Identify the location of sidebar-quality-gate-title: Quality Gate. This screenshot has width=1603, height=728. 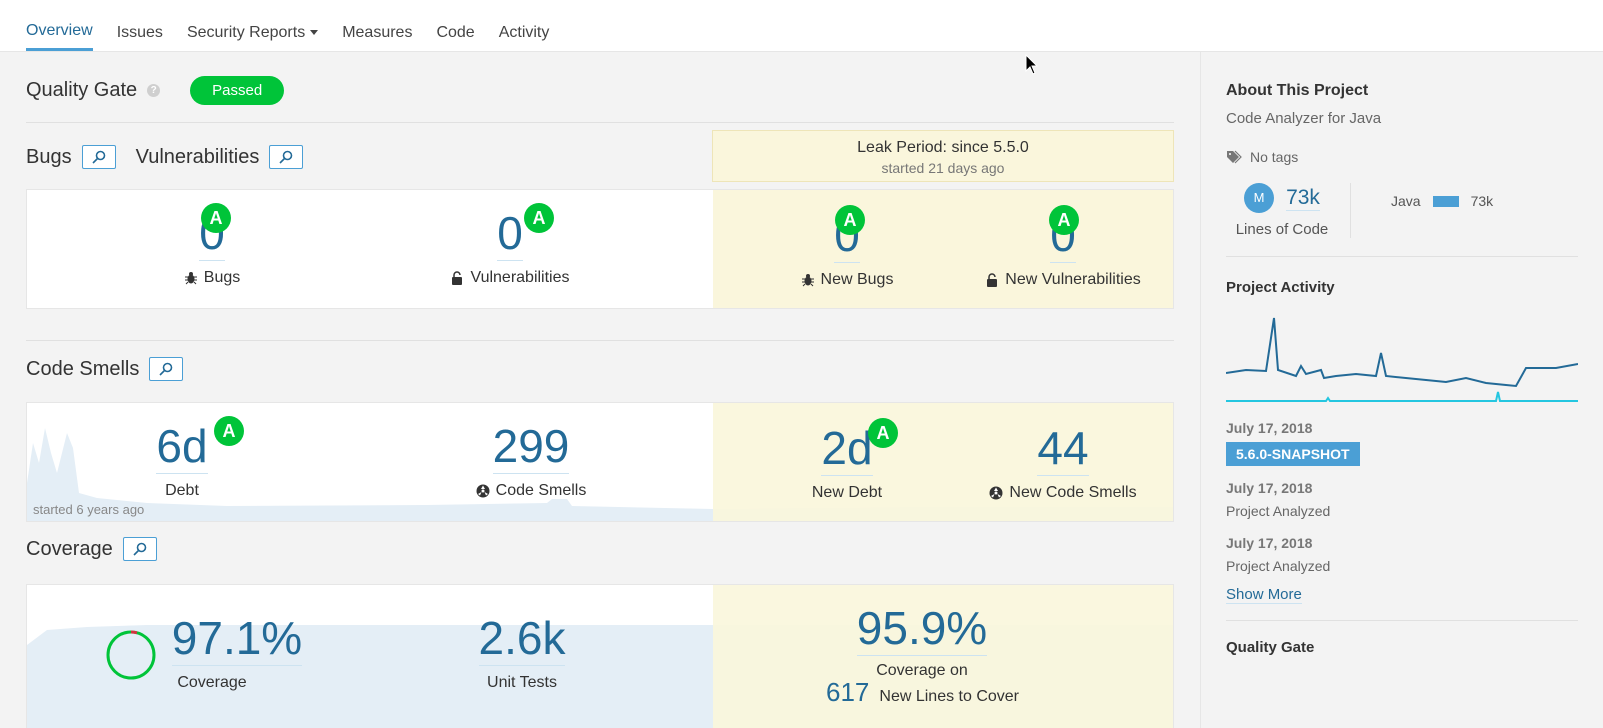
(1270, 647).